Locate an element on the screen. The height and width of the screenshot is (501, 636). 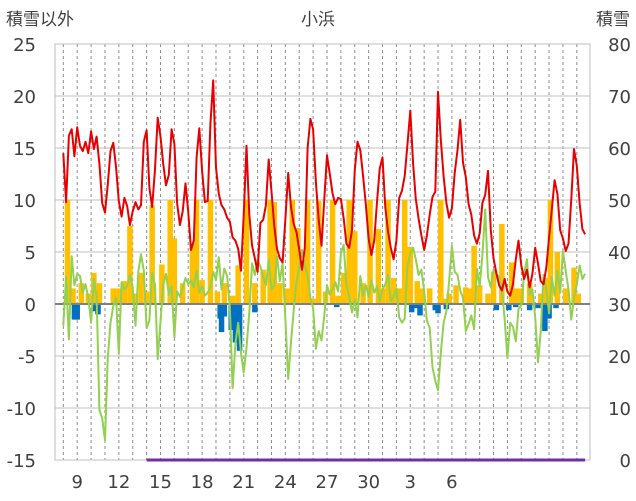
right-y-tick-label: 50 is located at coordinates (619, 201).